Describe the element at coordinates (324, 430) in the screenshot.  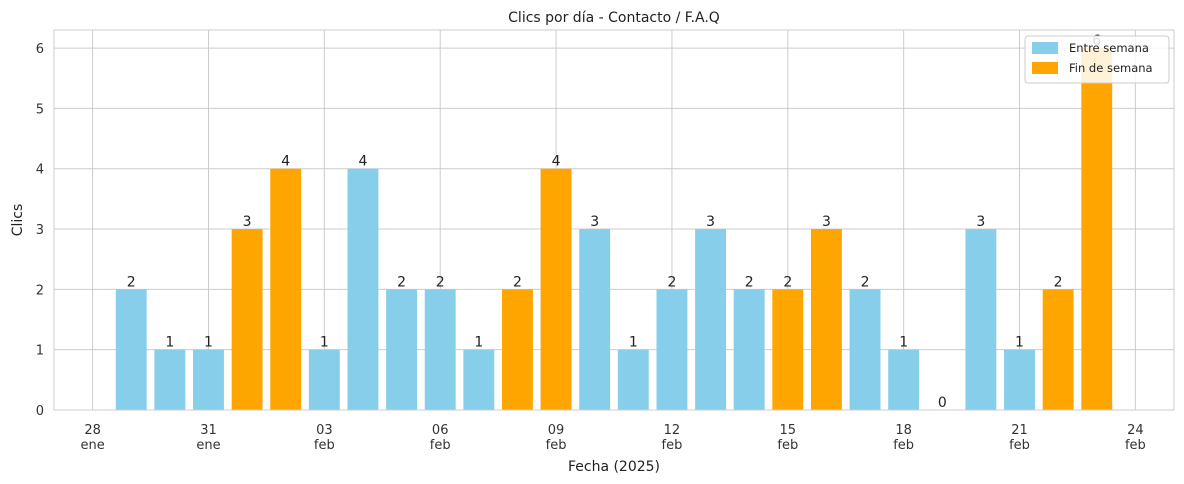
I see `x-tick-label-day: 03` at that location.